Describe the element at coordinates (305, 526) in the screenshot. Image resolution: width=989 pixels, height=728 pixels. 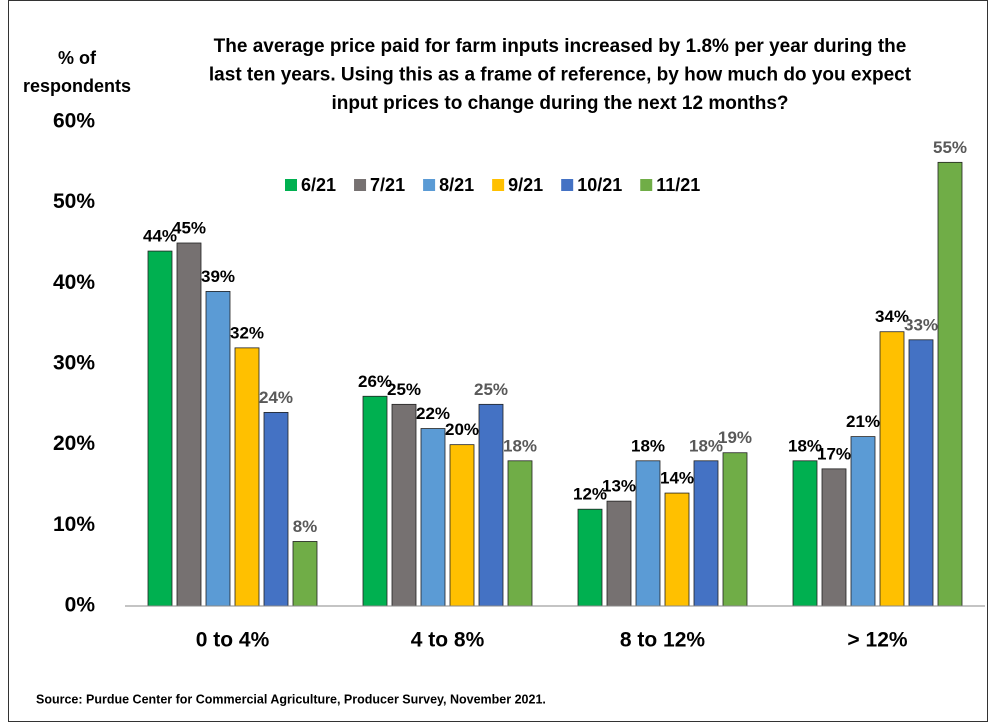
I see `data-label: 8%` at that location.